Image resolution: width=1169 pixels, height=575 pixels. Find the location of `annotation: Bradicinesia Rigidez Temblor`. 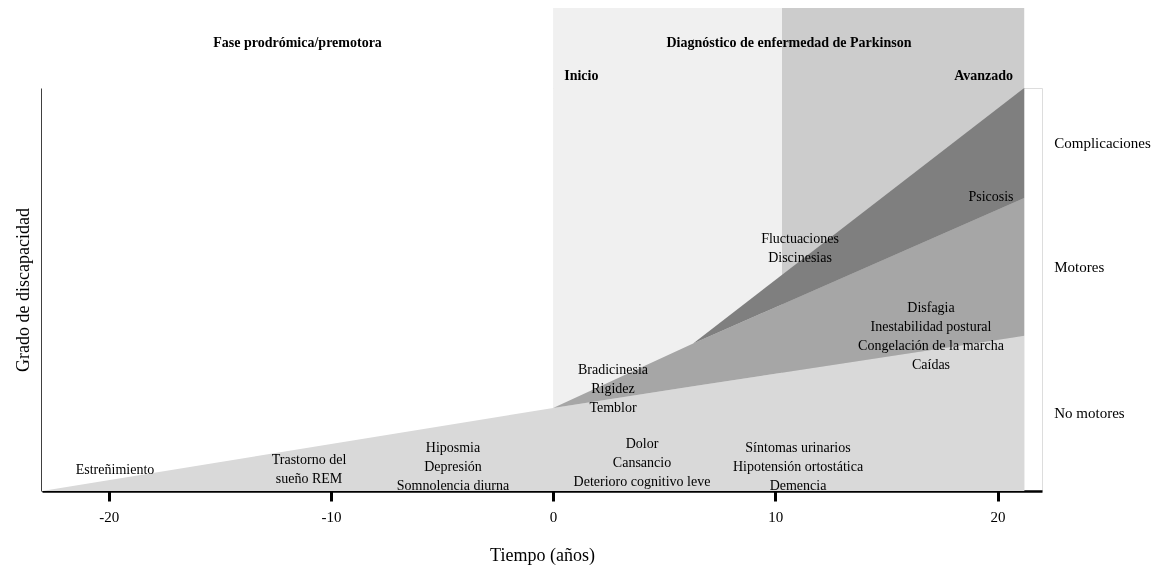

annotation: Bradicinesia Rigidez Temblor is located at coordinates (613, 388).